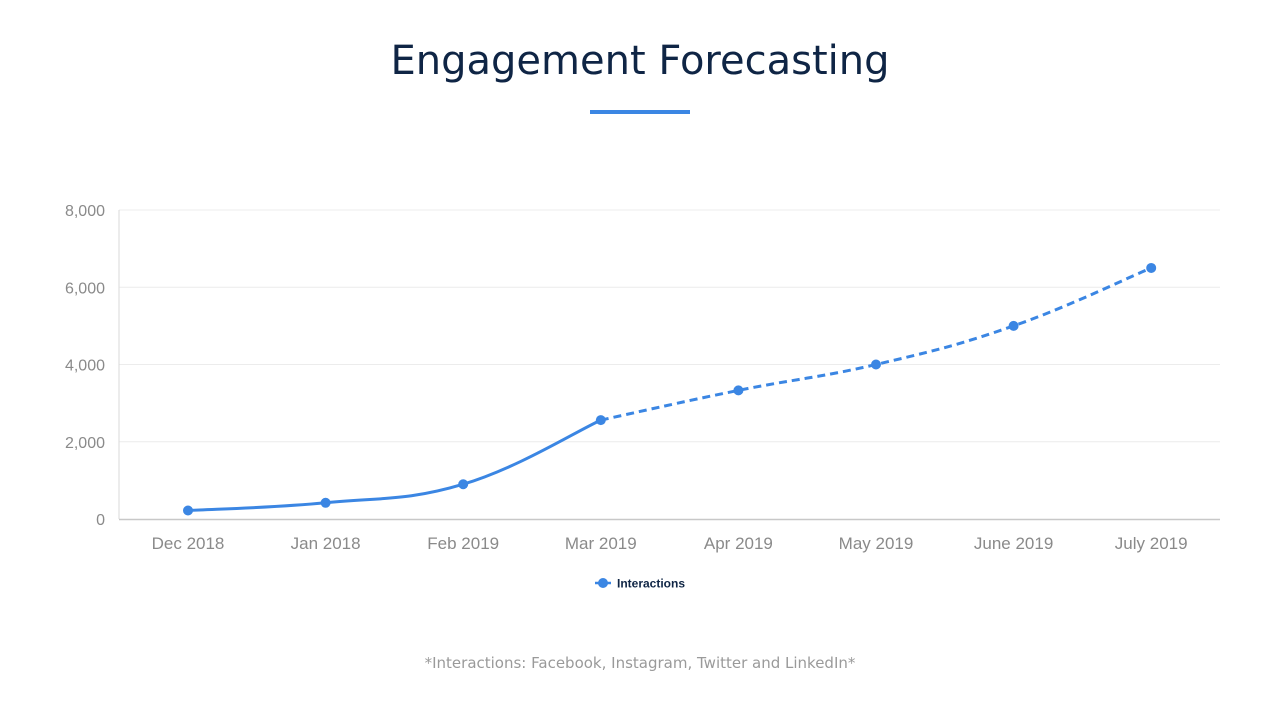 The image size is (1280, 720). I want to click on y-tick-label: 0, so click(100, 520).